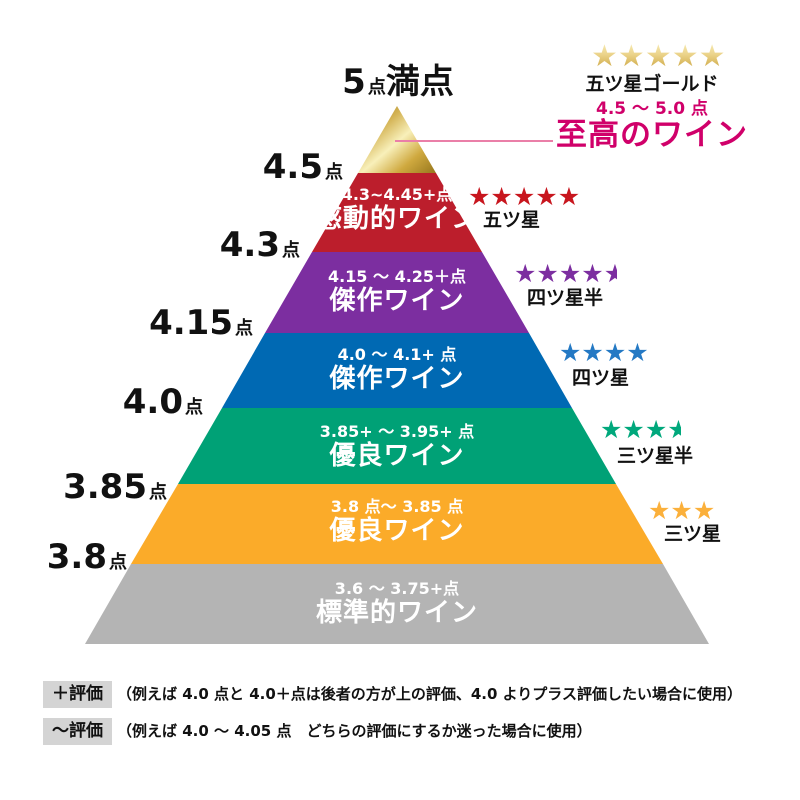  What do you see at coordinates (354, 82) in the screenshot?
I see `axis-max-value: 5` at bounding box center [354, 82].